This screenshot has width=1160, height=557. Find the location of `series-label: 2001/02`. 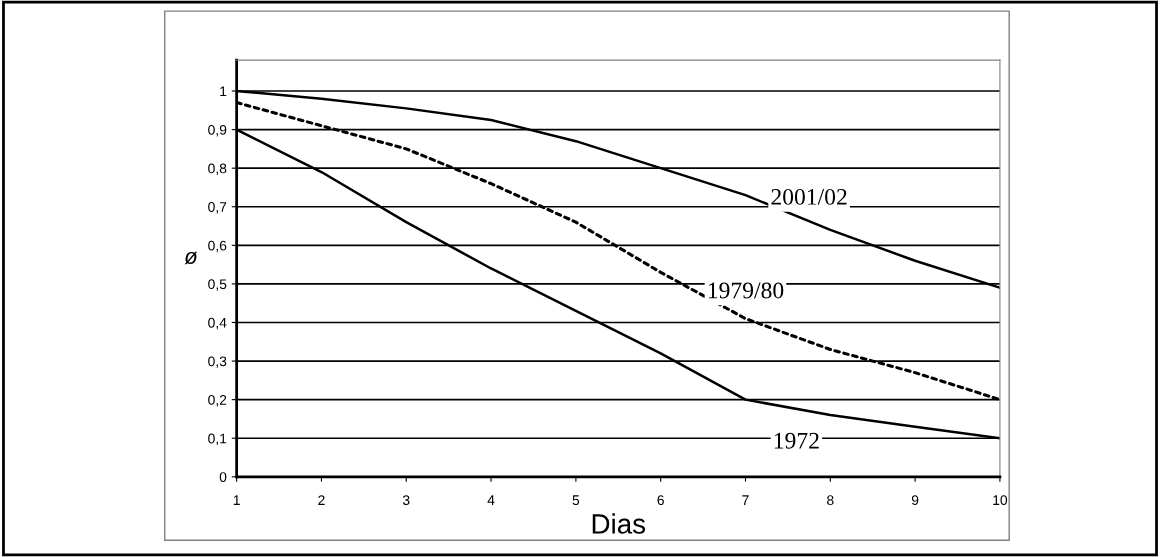

series-label: 2001/02 is located at coordinates (809, 196).